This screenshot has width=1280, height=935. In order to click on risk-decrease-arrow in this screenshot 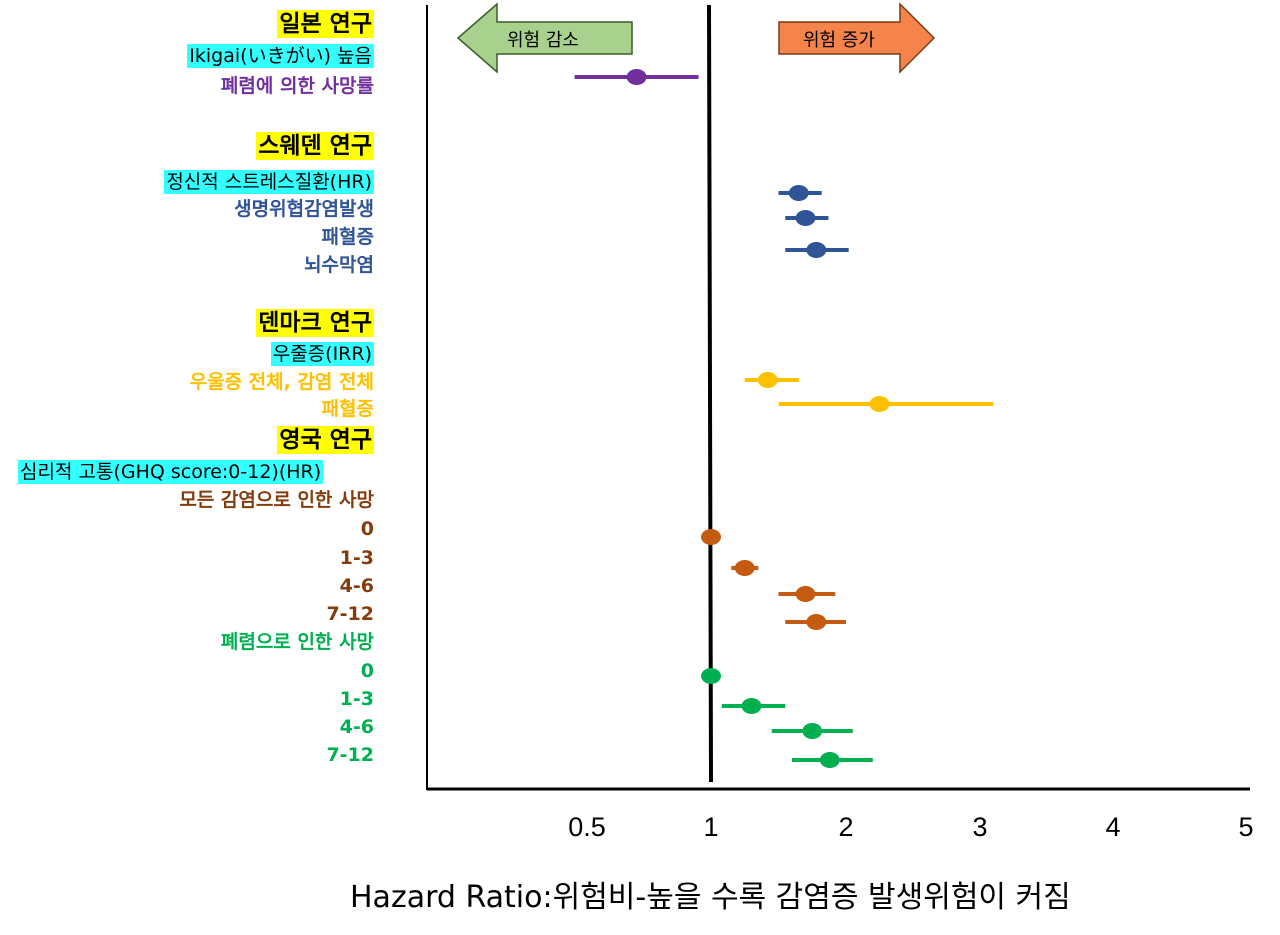, I will do `click(544, 38)`.